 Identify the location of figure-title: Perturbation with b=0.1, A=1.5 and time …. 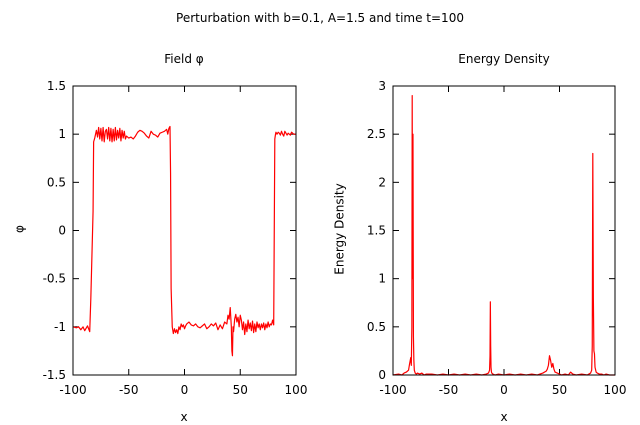
(320, 18).